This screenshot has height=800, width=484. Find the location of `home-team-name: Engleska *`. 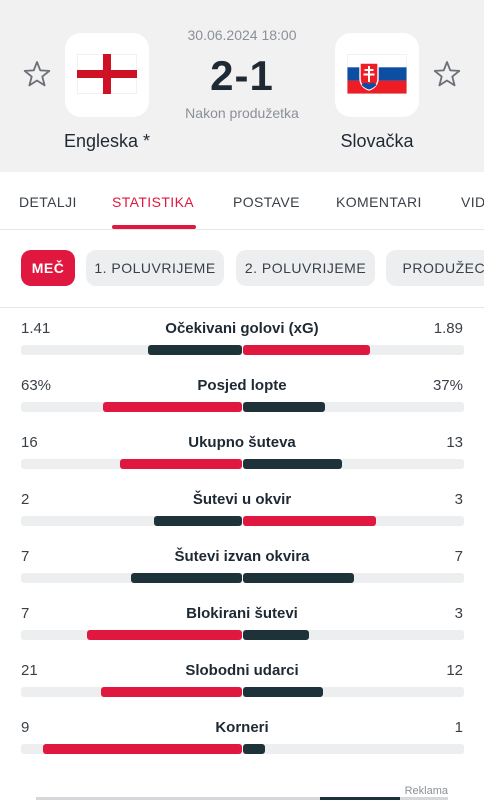

home-team-name: Engleska * is located at coordinates (107, 141).